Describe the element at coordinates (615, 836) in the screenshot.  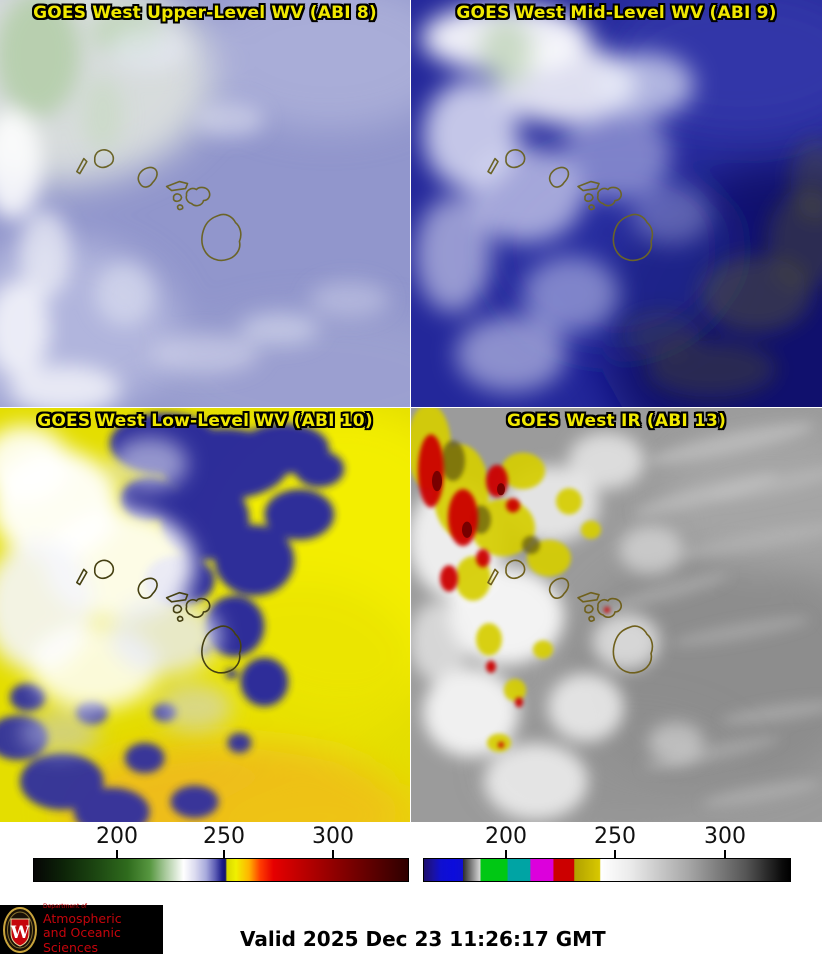
I see `ir-scale-tick-label: 250` at that location.